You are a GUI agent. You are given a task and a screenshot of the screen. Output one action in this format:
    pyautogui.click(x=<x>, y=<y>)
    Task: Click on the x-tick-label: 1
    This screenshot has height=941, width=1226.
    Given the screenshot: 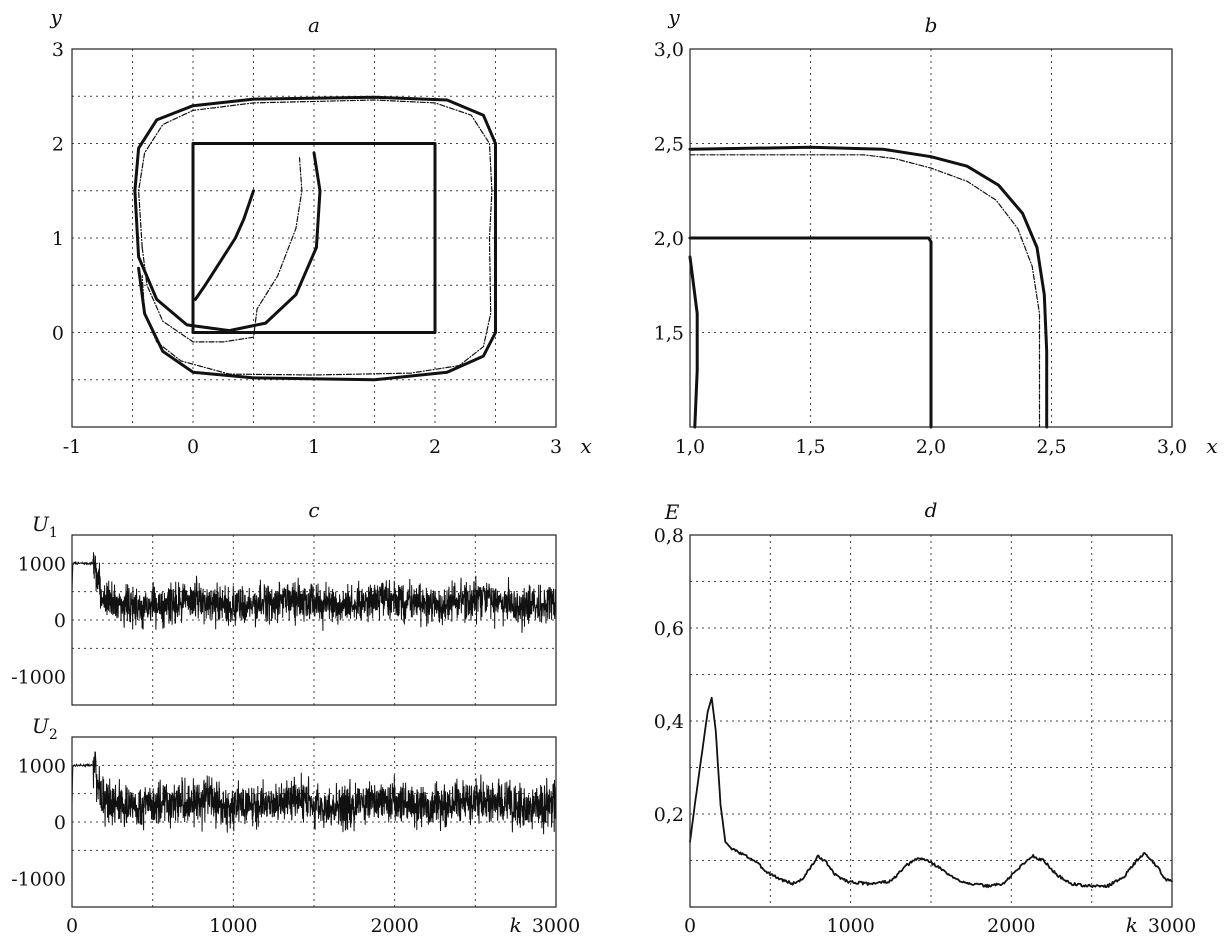 What is the action you would take?
    pyautogui.click(x=314, y=447)
    